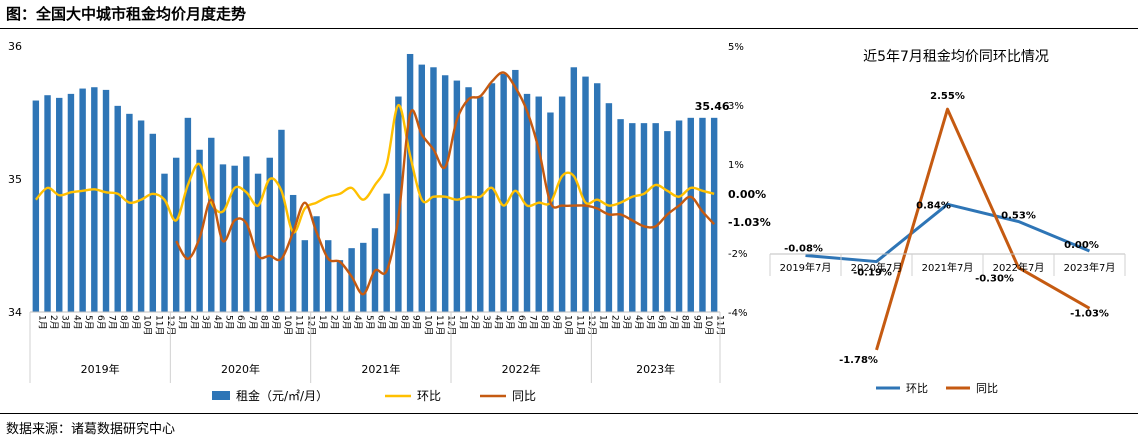  I want to click on side-category-label: 2023年7月, so click(1090, 267).